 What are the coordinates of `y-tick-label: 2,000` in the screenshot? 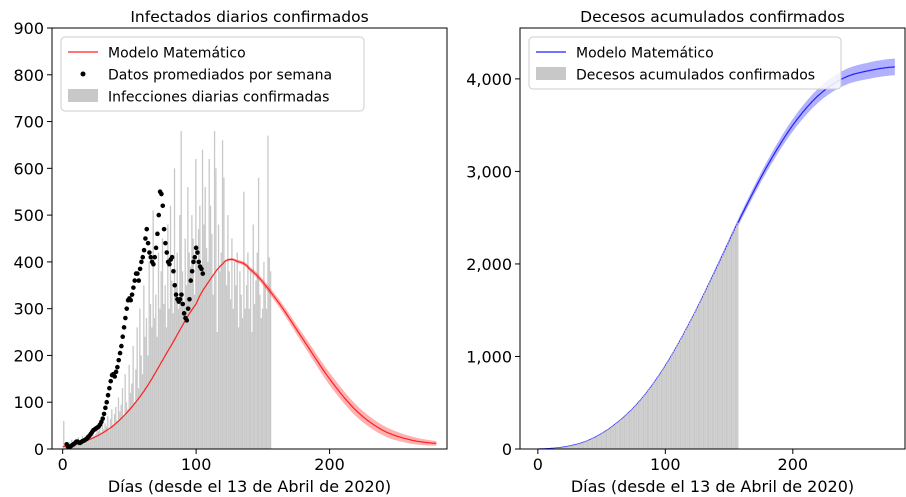 It's located at (489, 264).